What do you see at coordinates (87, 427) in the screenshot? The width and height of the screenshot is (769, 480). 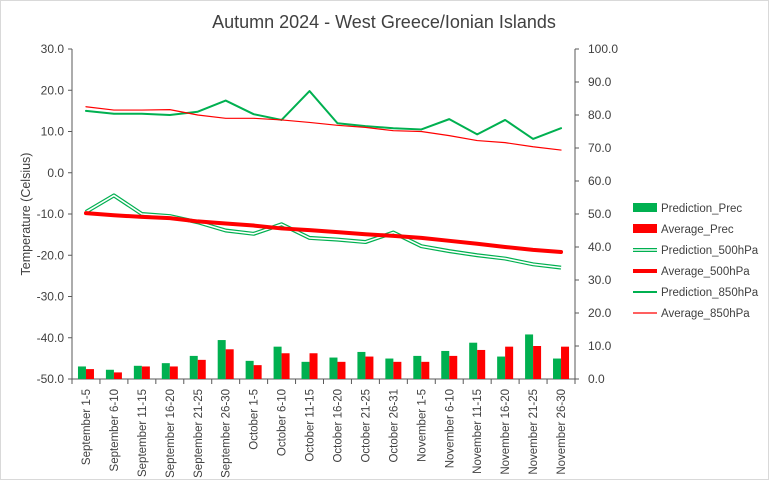 I see `x-tick-label: September 1-5` at bounding box center [87, 427].